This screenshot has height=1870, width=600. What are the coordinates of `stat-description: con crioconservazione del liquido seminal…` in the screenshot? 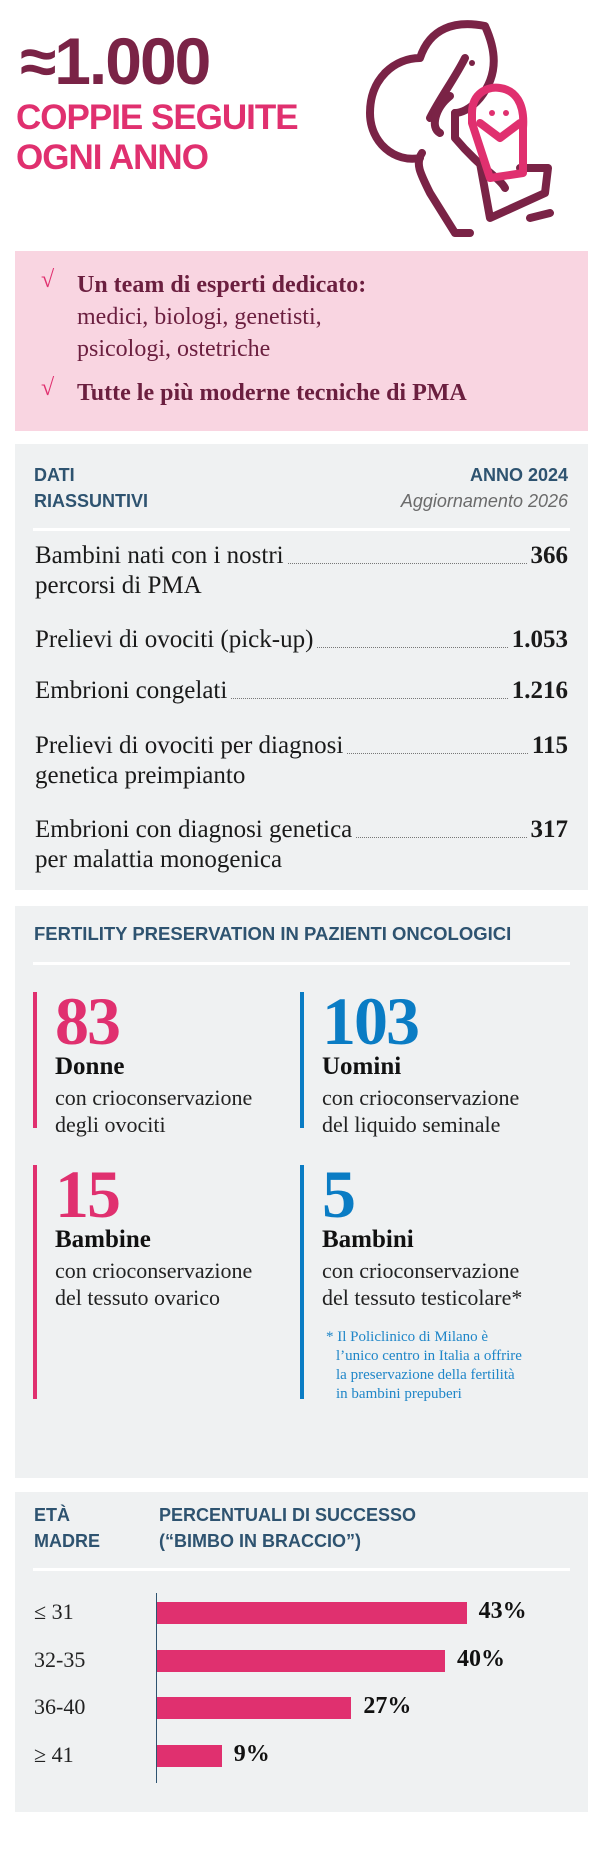 It's located at (420, 1111).